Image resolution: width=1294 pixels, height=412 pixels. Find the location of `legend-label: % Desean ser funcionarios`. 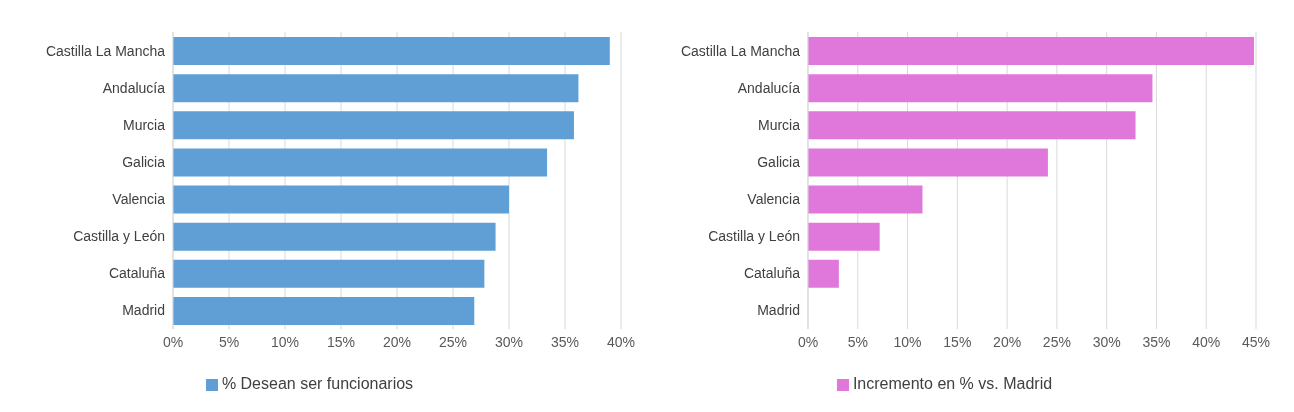

legend-label: % Desean ser funcionarios is located at coordinates (317, 383).